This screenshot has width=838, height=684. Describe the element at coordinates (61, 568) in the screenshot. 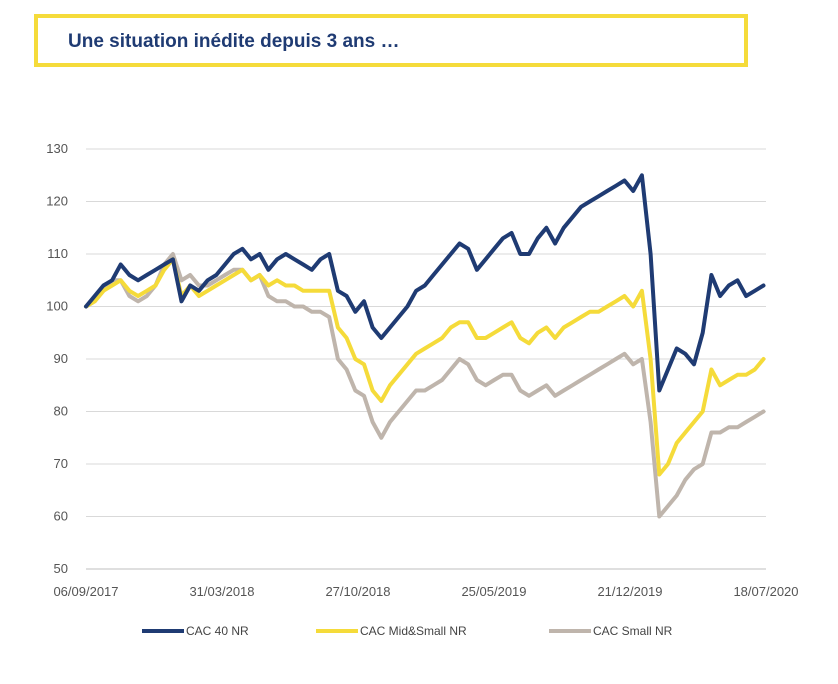

I see `y-tick-label: 50` at that location.